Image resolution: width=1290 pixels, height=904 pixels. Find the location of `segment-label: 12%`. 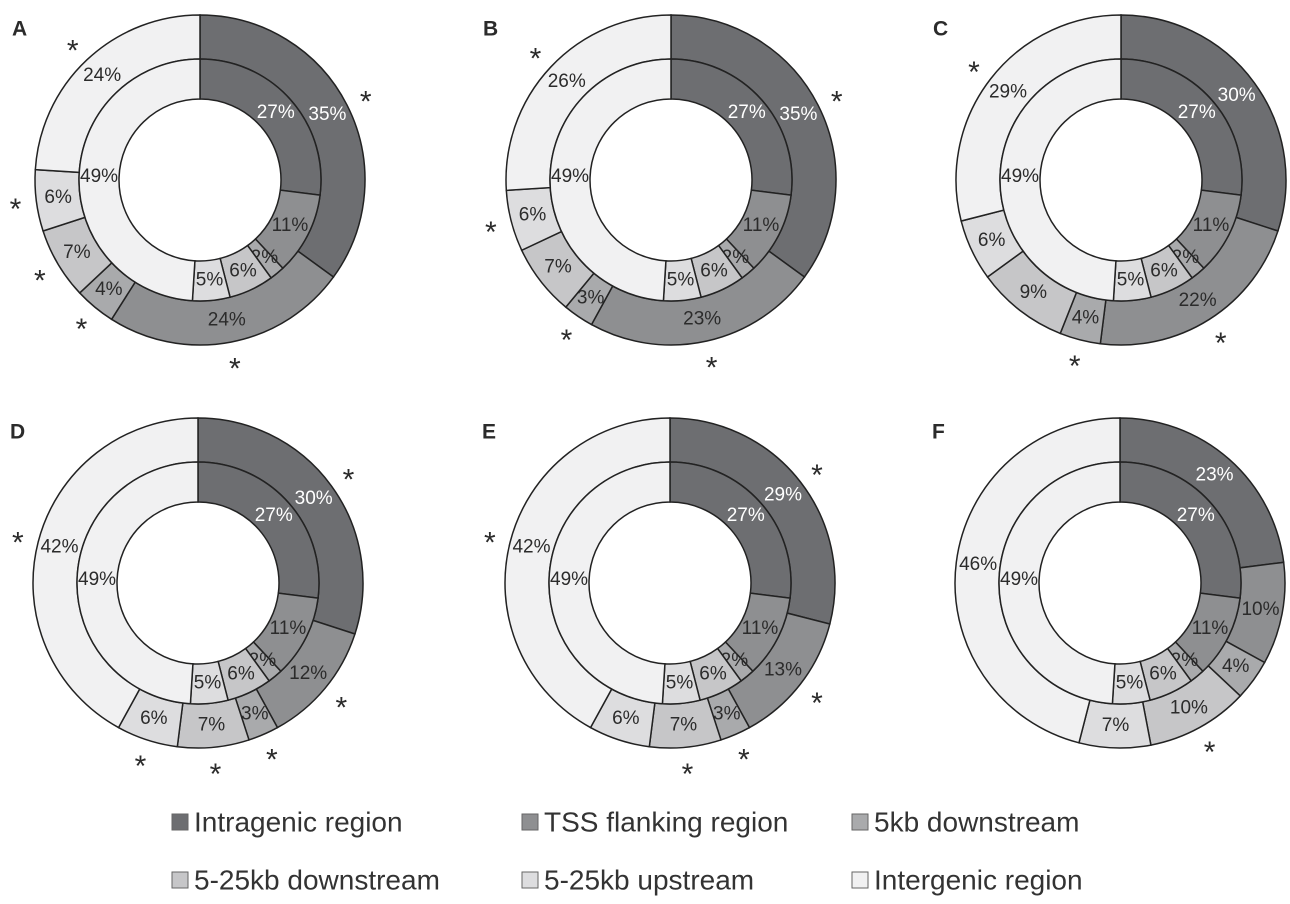

segment-label: 12% is located at coordinates (308, 673).